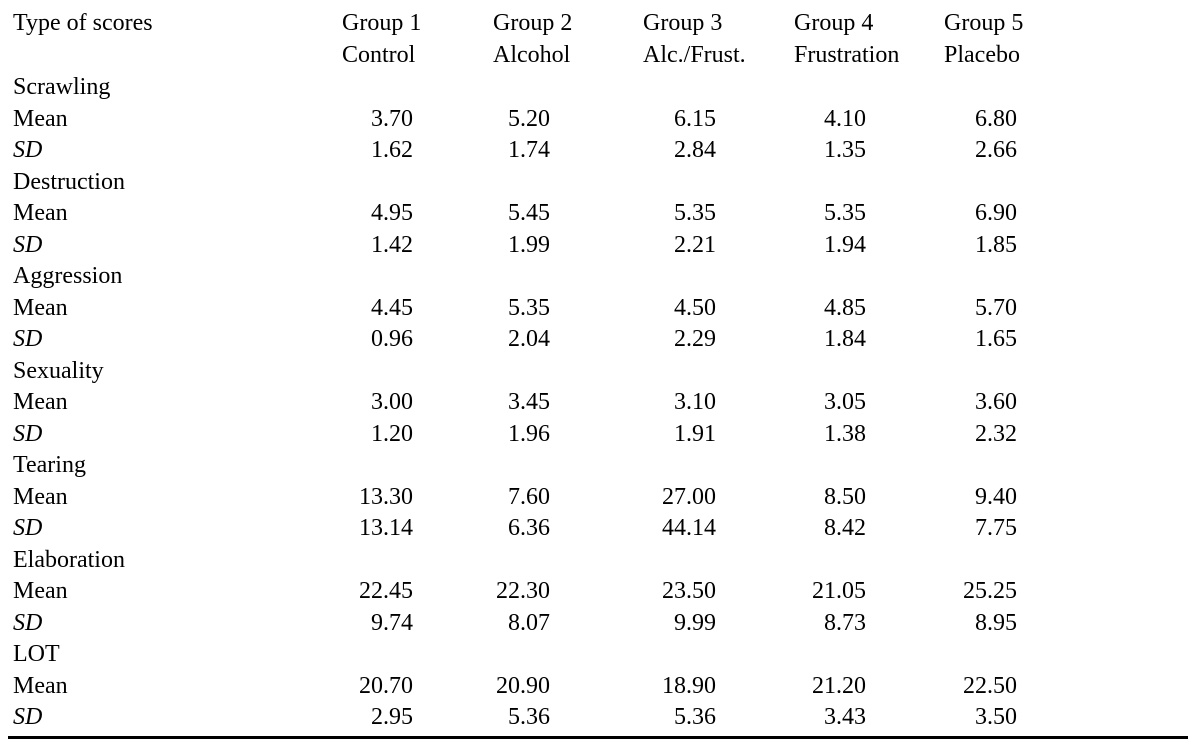 The image size is (1203, 743). I want to click on table-cell: 3.45, so click(529, 402).